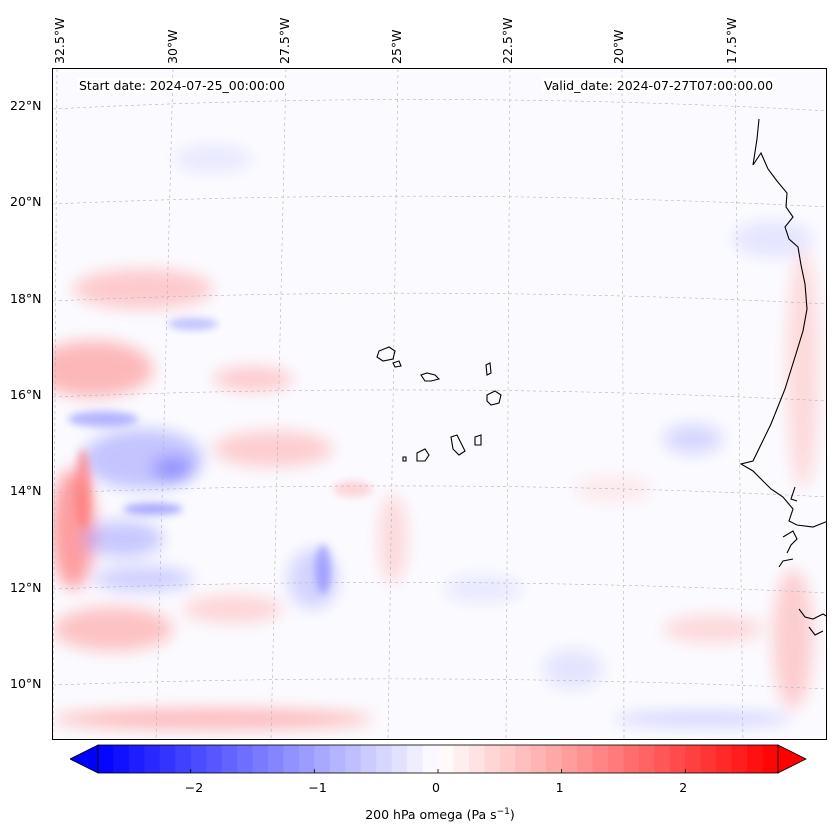  Describe the element at coordinates (404, 459) in the screenshot. I see `cabo-verde-brava` at that location.